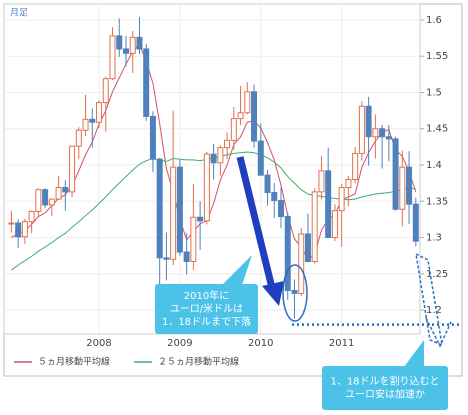 This screenshot has width=468, height=415. I want to click on legend-label: ５ヵ月移動平均線, so click(74, 362).